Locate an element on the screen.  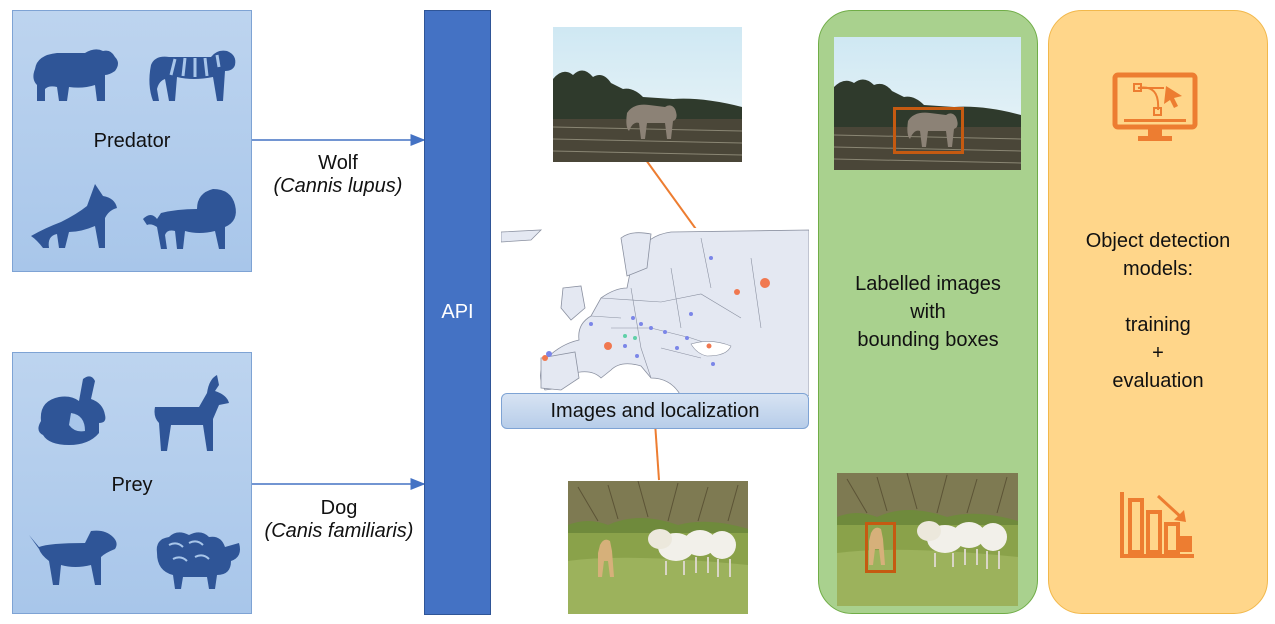
map-caption: Images and localization is located at coordinates (655, 410).